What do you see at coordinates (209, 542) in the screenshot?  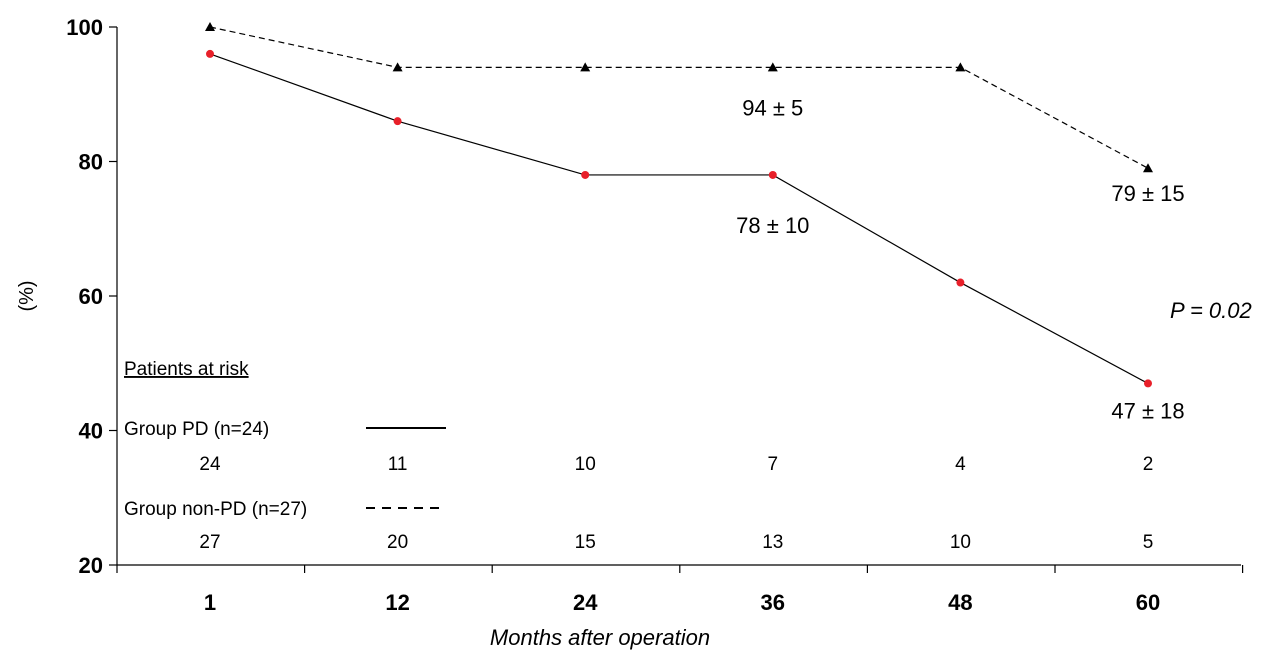 I see `risk-count: 27` at bounding box center [209, 542].